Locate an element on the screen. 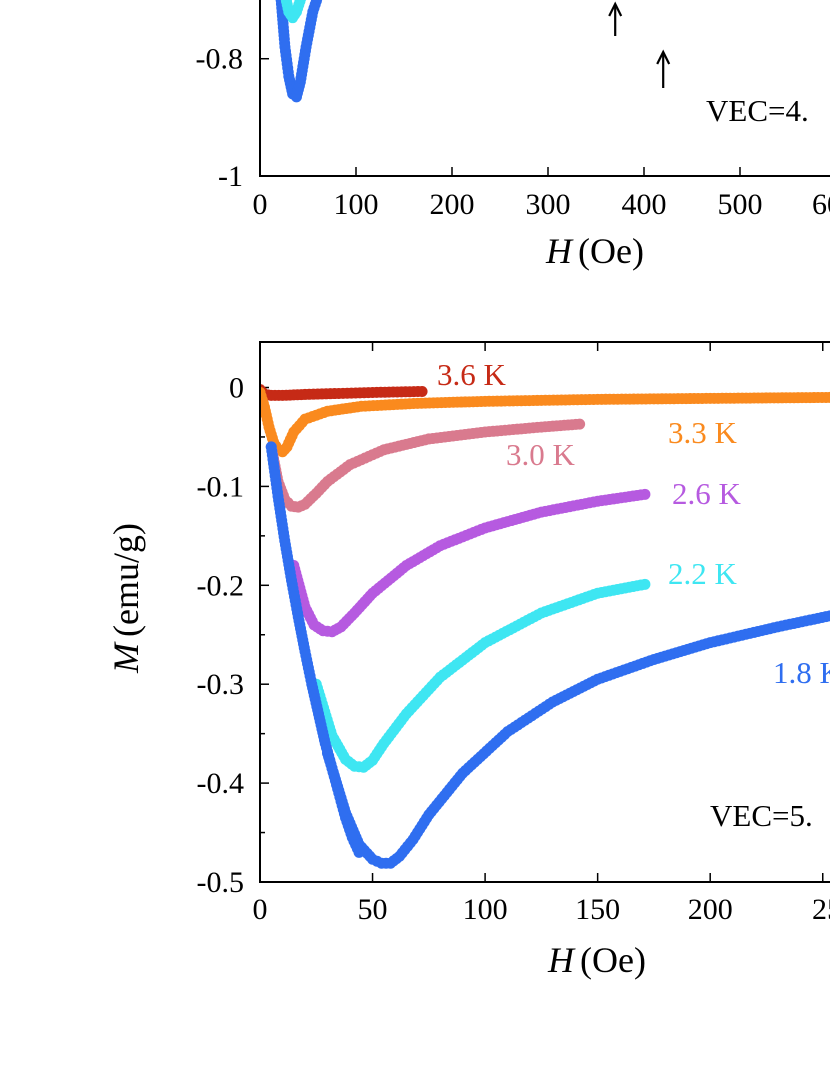  top-arrows is located at coordinates (639, 44).